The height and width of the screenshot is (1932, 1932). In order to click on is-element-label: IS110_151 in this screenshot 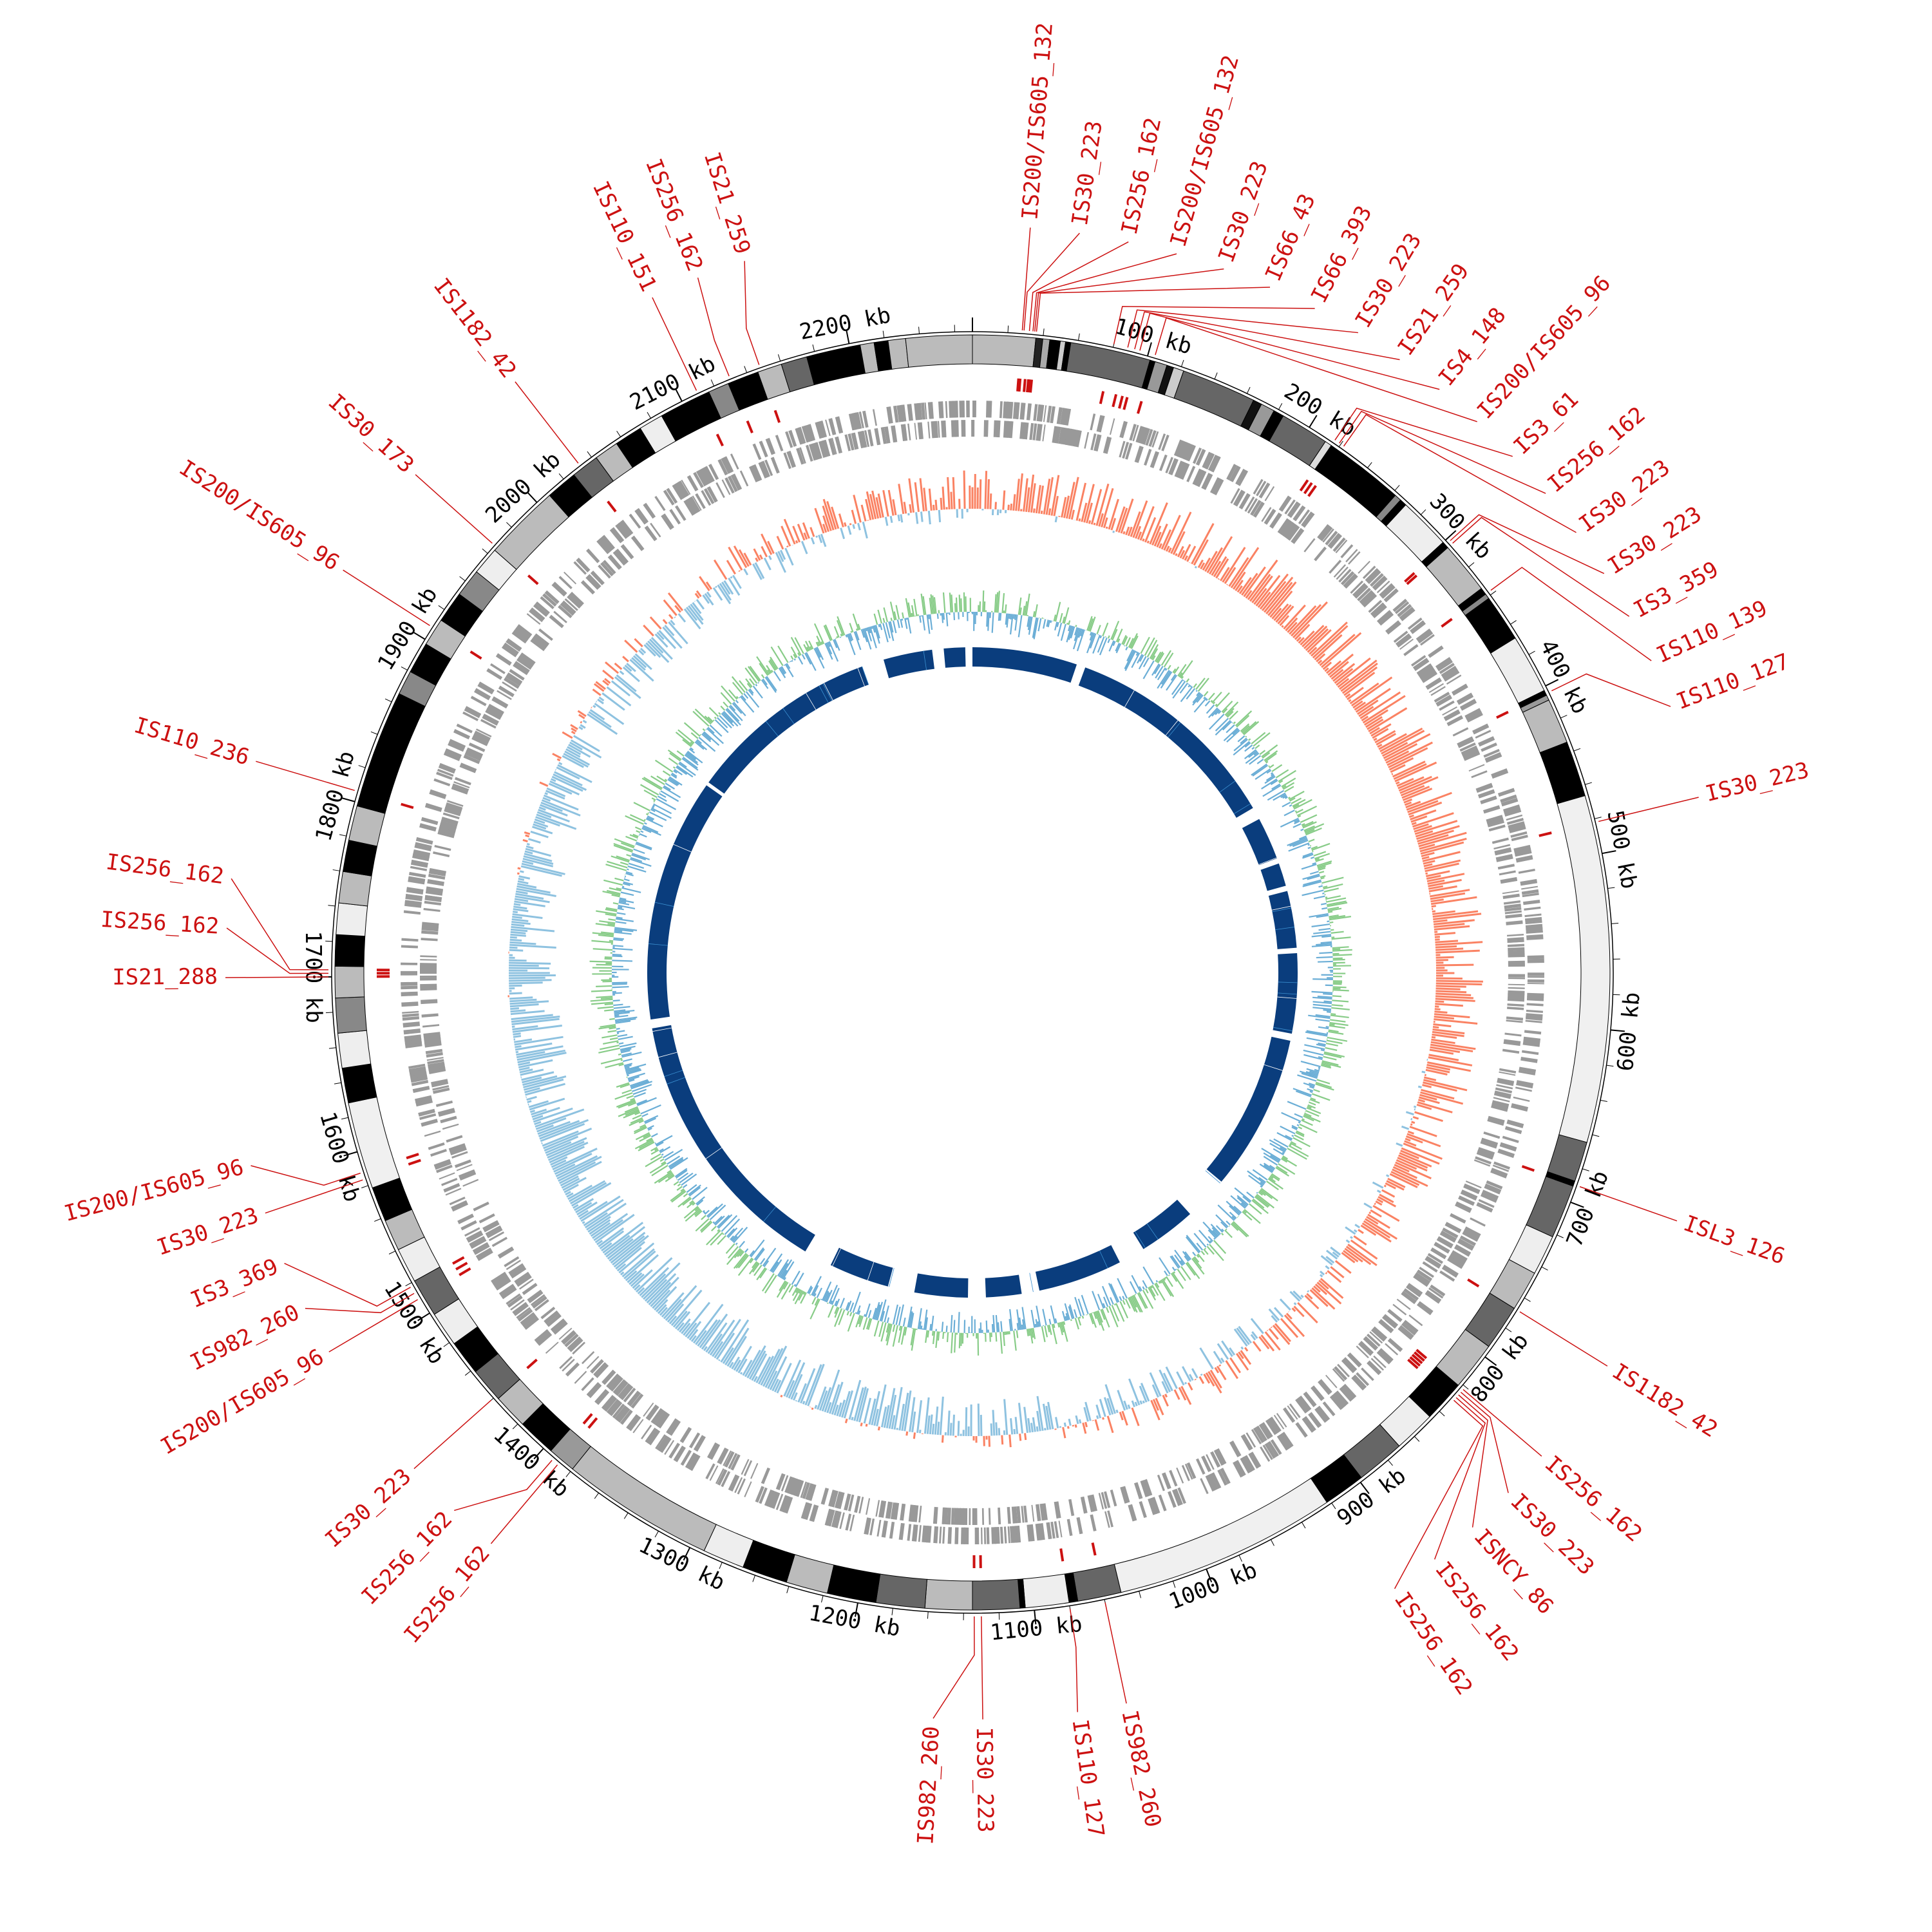, I will do `click(624, 237)`.